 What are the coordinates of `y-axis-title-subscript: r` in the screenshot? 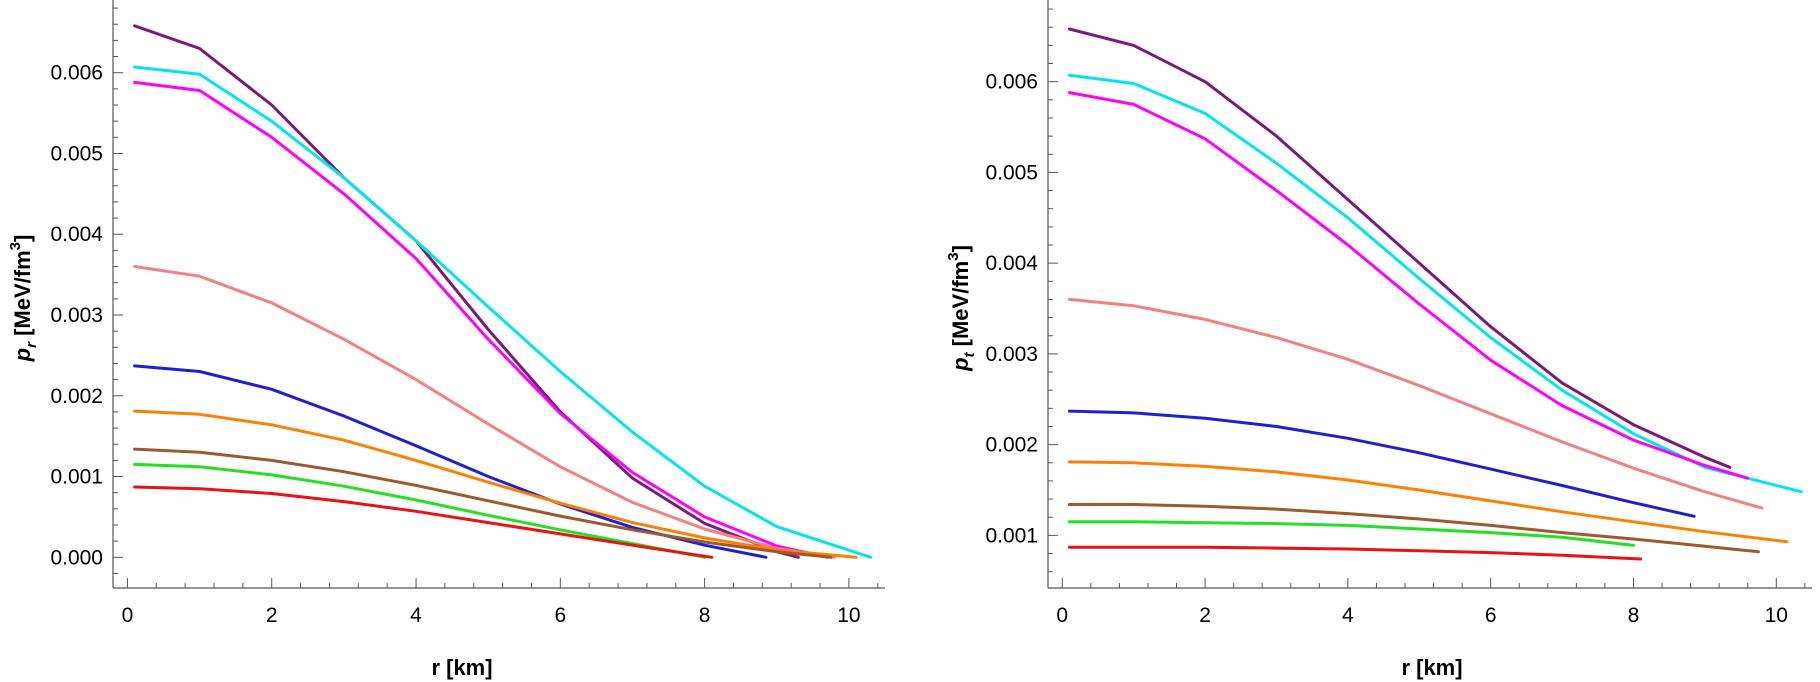 It's located at (31, 344).